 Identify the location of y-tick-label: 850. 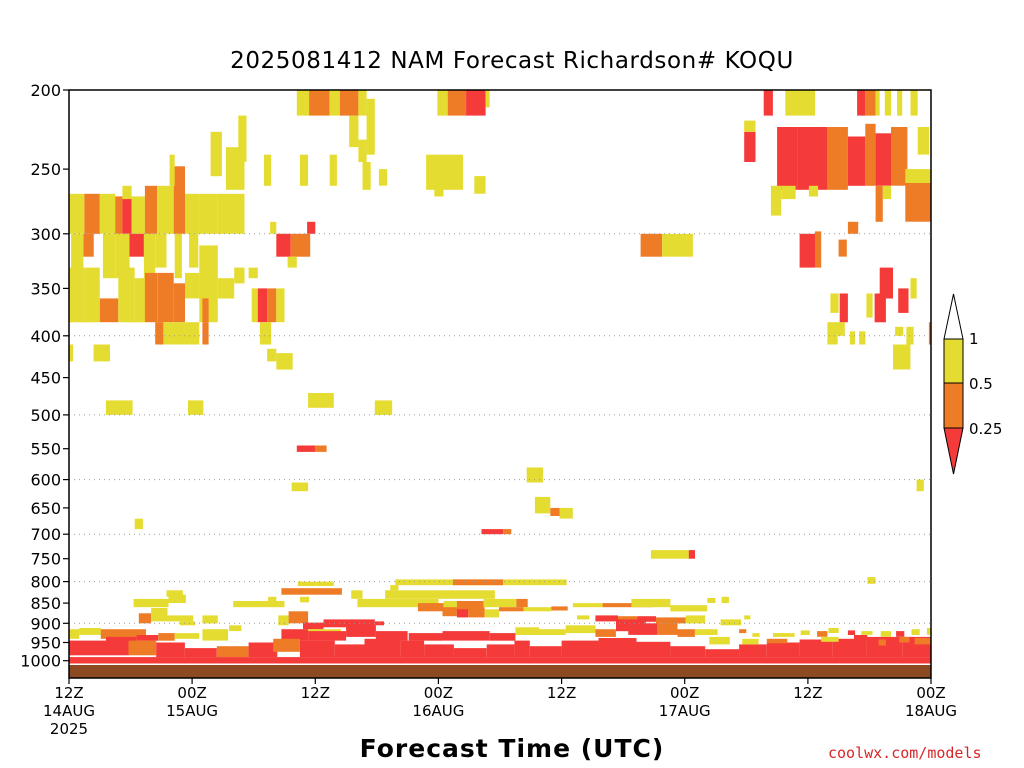
(45, 603).